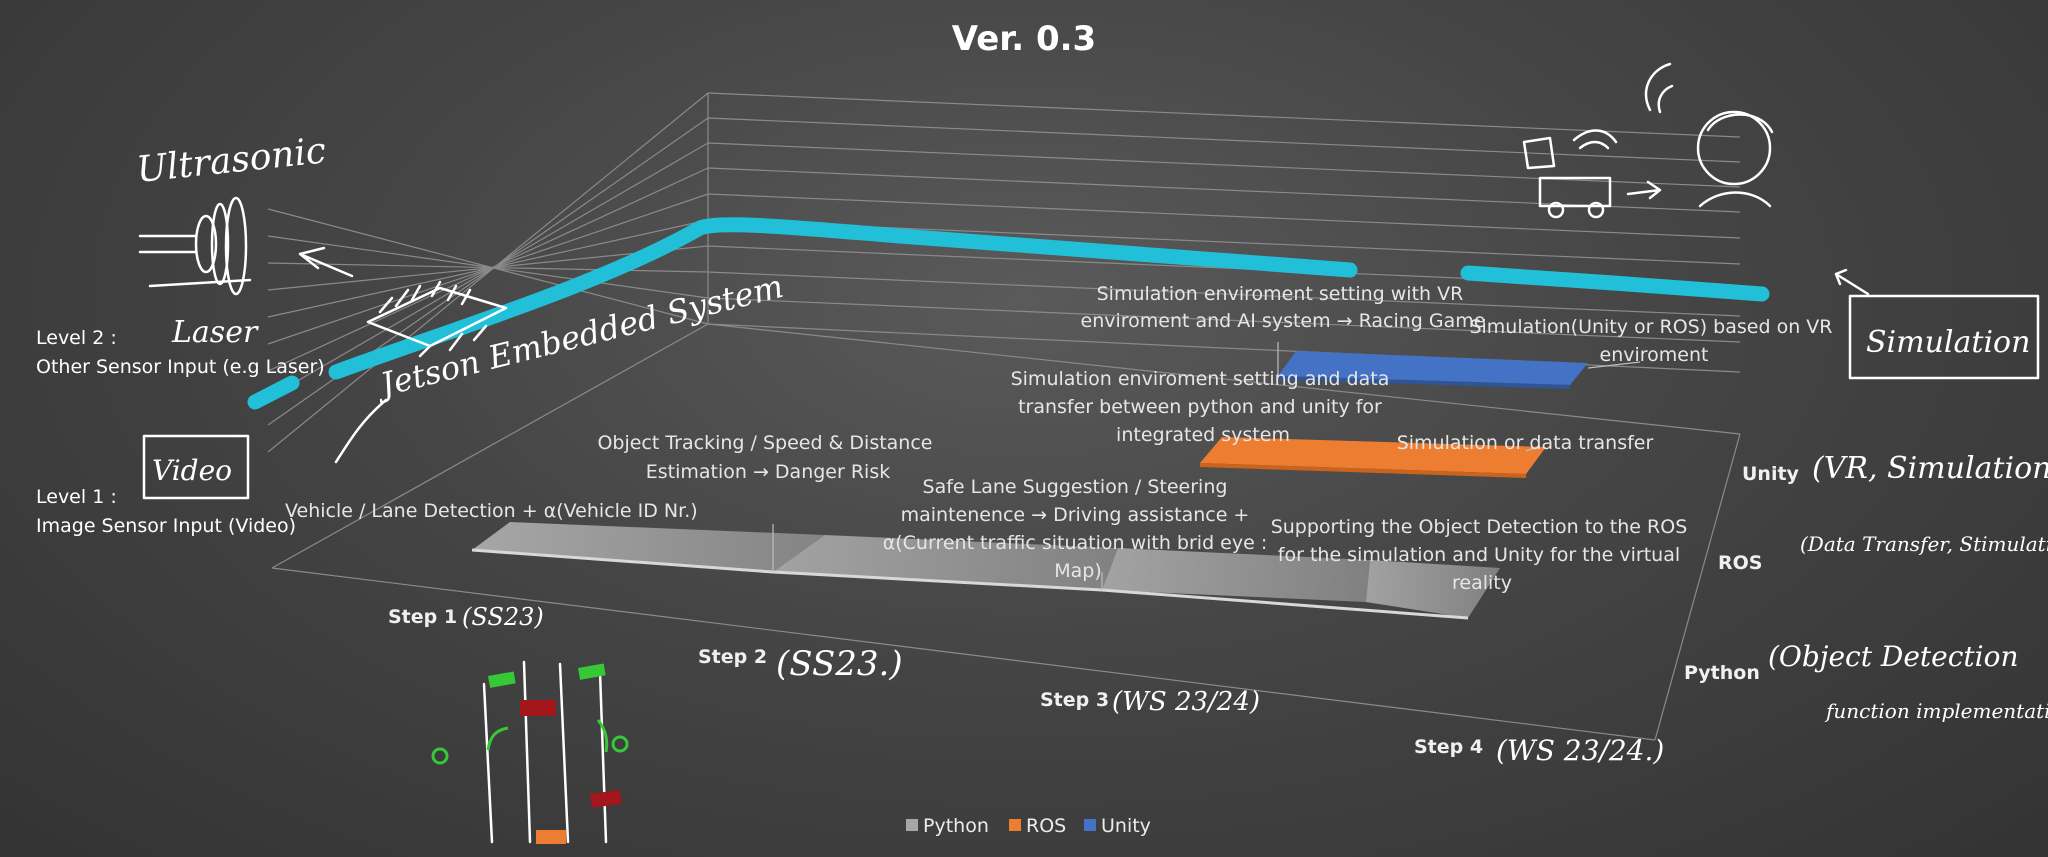 Image resolution: width=2048 pixels, height=857 pixels. What do you see at coordinates (1930, 468) in the screenshot?
I see `series-note-unity: (VR, Simulation)` at bounding box center [1930, 468].